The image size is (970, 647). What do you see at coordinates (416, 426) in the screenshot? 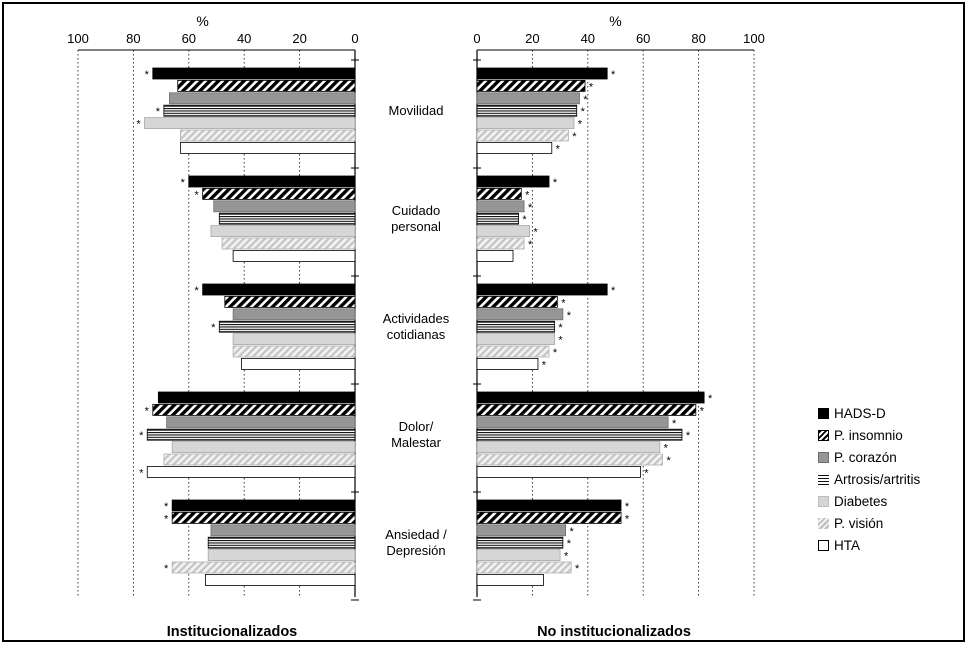
I see `category-label: Dolor/` at bounding box center [416, 426].